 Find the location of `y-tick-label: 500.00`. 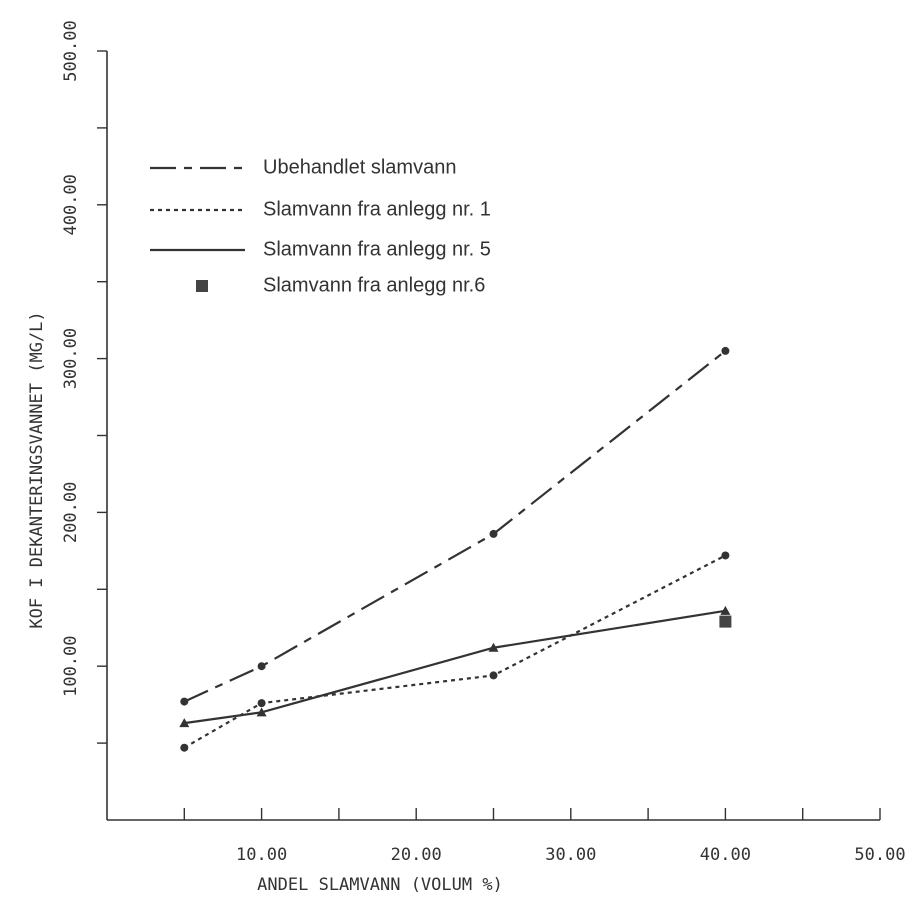

y-tick-label: 500.00 is located at coordinates (71, 50).